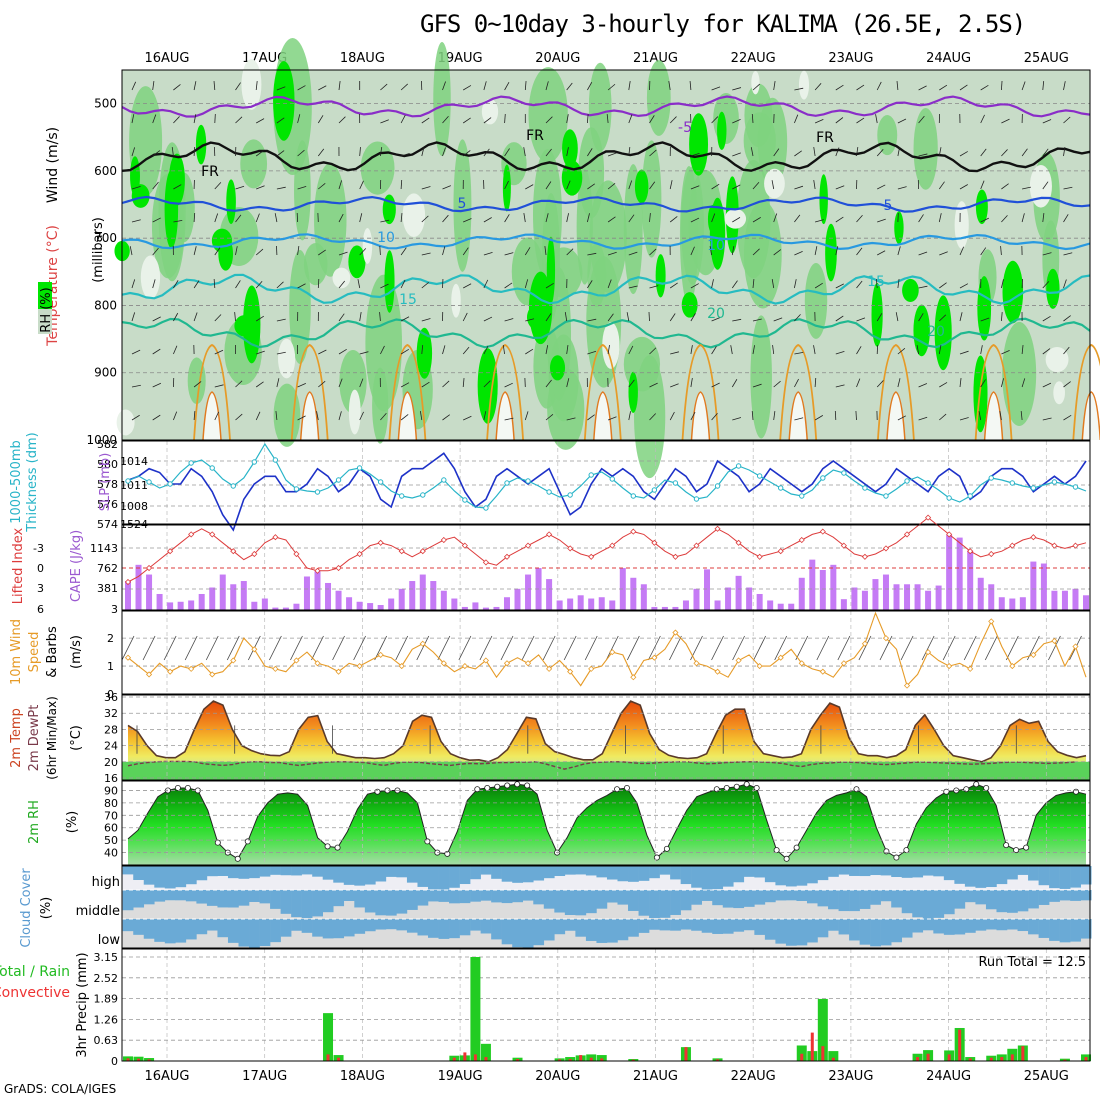  Describe the element at coordinates (111, 815) in the screenshot. I see `rh-tick-label: 70` at that location.